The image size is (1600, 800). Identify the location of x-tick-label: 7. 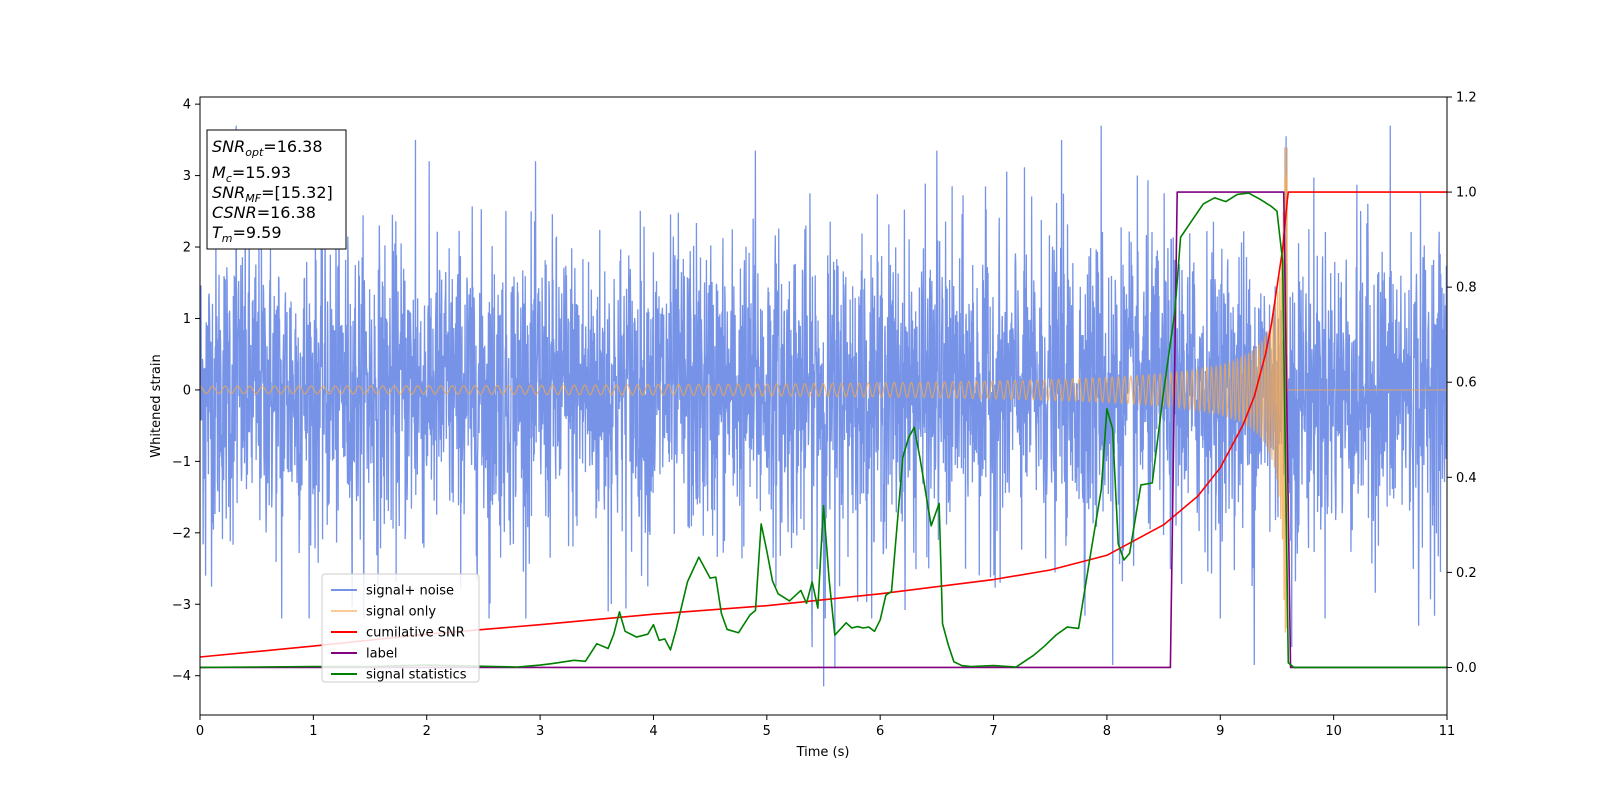
(993, 731).